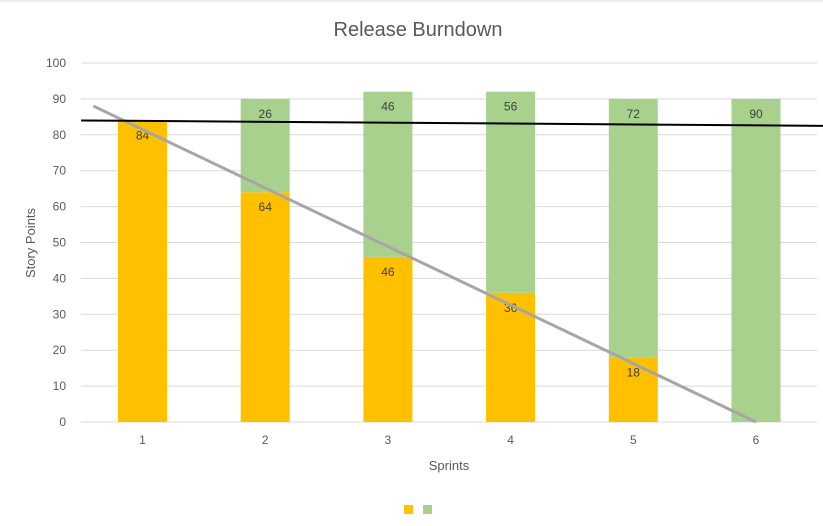 The width and height of the screenshot is (823, 526). I want to click on x-tick-label: 5, so click(633, 440).